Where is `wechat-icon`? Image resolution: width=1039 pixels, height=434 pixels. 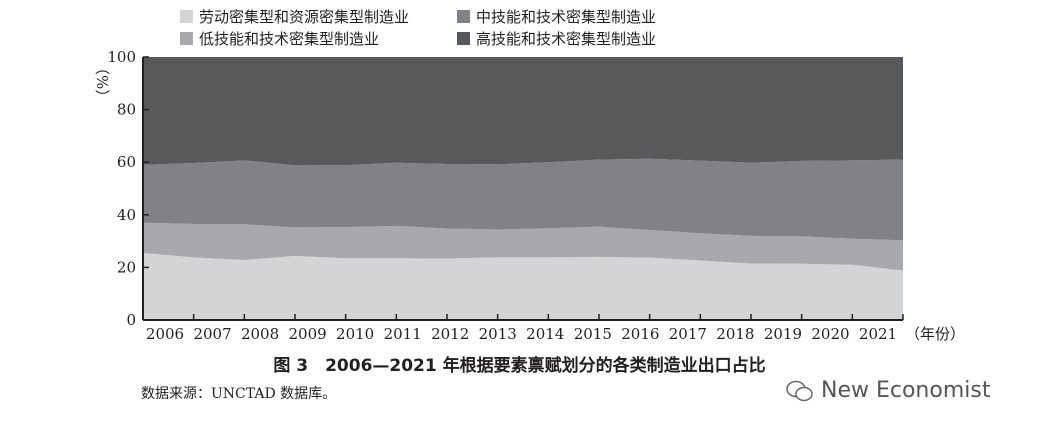 wechat-icon is located at coordinates (799, 390).